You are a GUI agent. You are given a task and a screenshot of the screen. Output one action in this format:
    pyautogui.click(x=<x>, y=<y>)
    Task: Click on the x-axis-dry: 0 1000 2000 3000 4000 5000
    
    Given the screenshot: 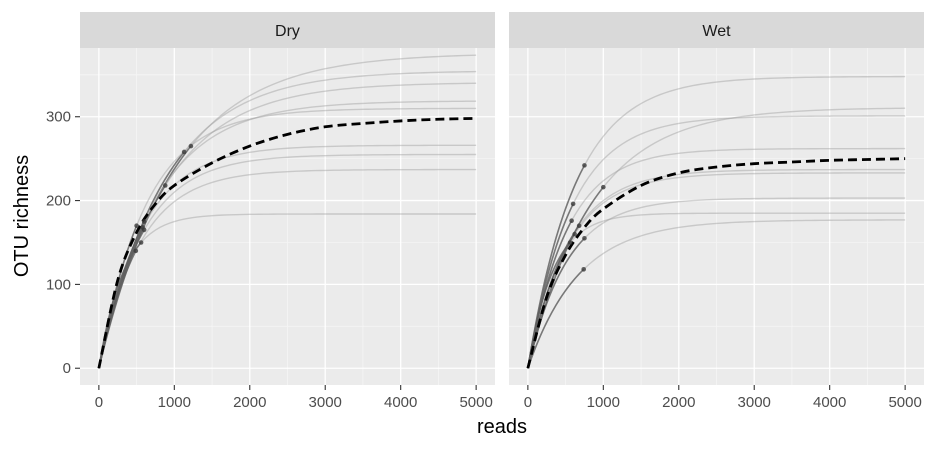 What is the action you would take?
    pyautogui.click(x=294, y=398)
    